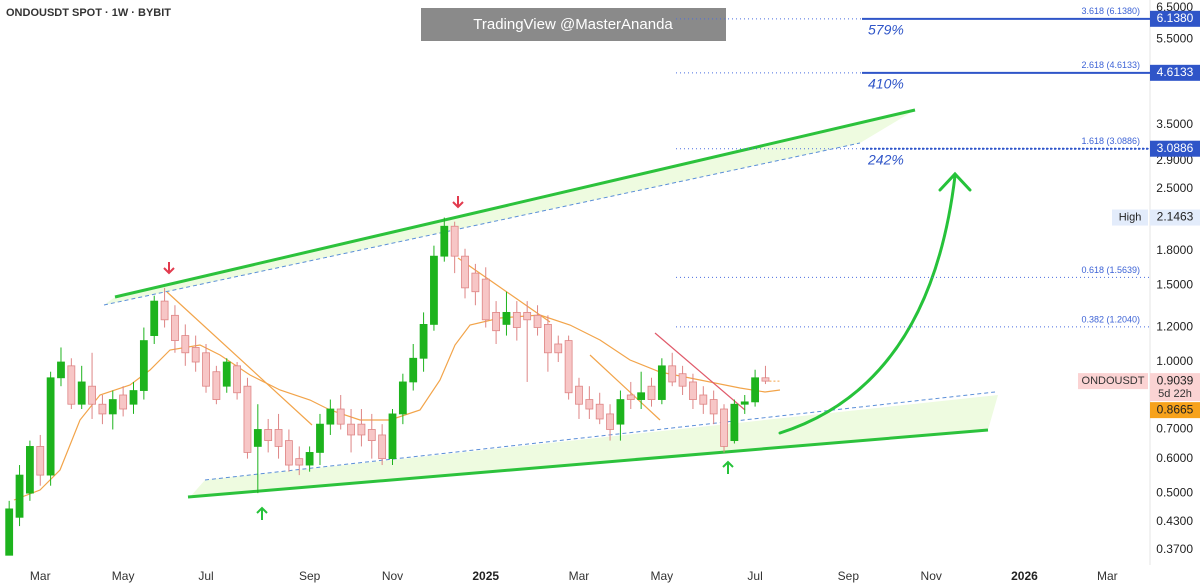  I want to click on ma-badge, so click(1175, 410).